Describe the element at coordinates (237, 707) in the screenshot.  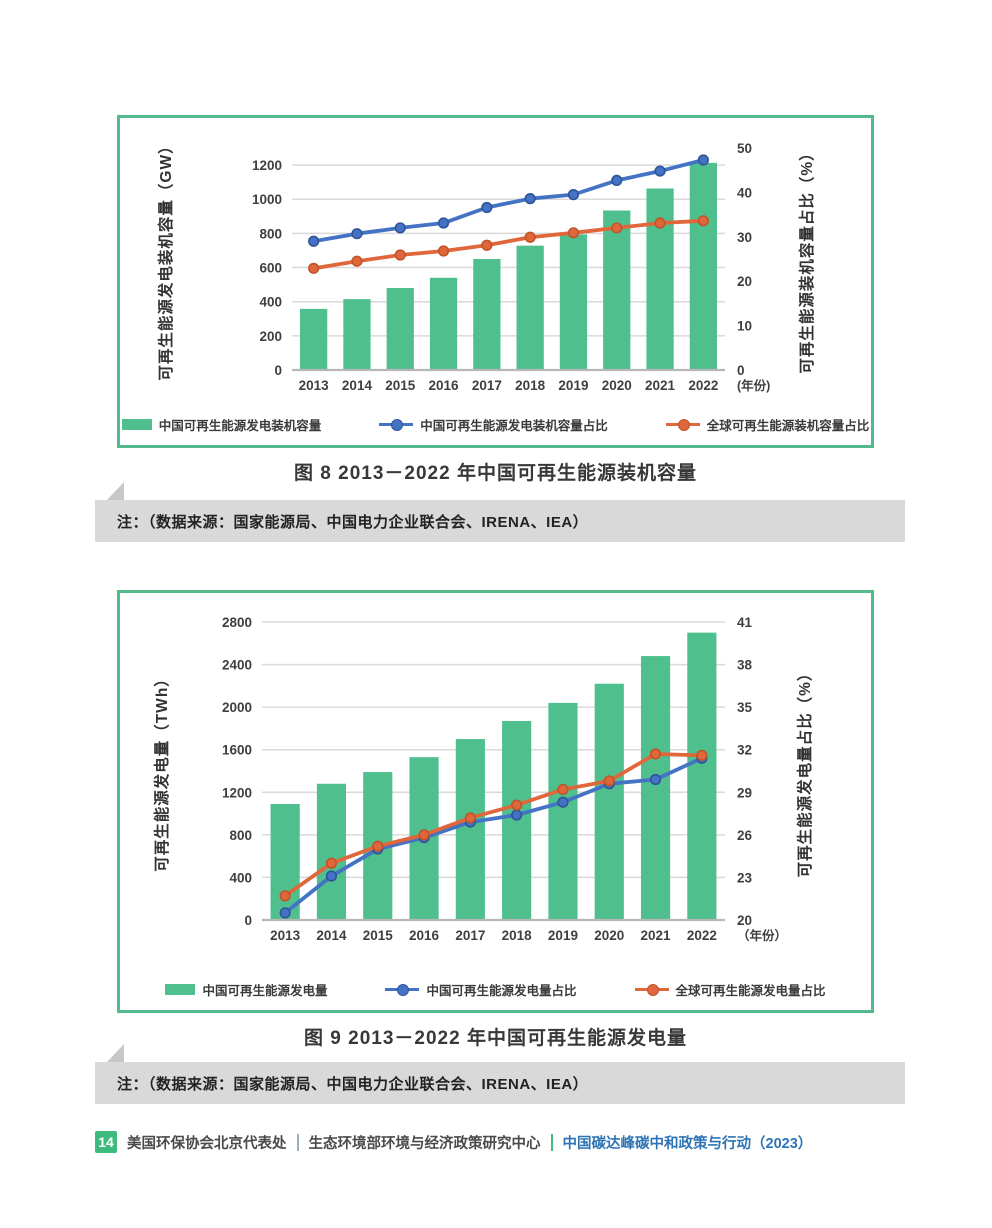
I see `left-axis-tick-label: 2000` at that location.